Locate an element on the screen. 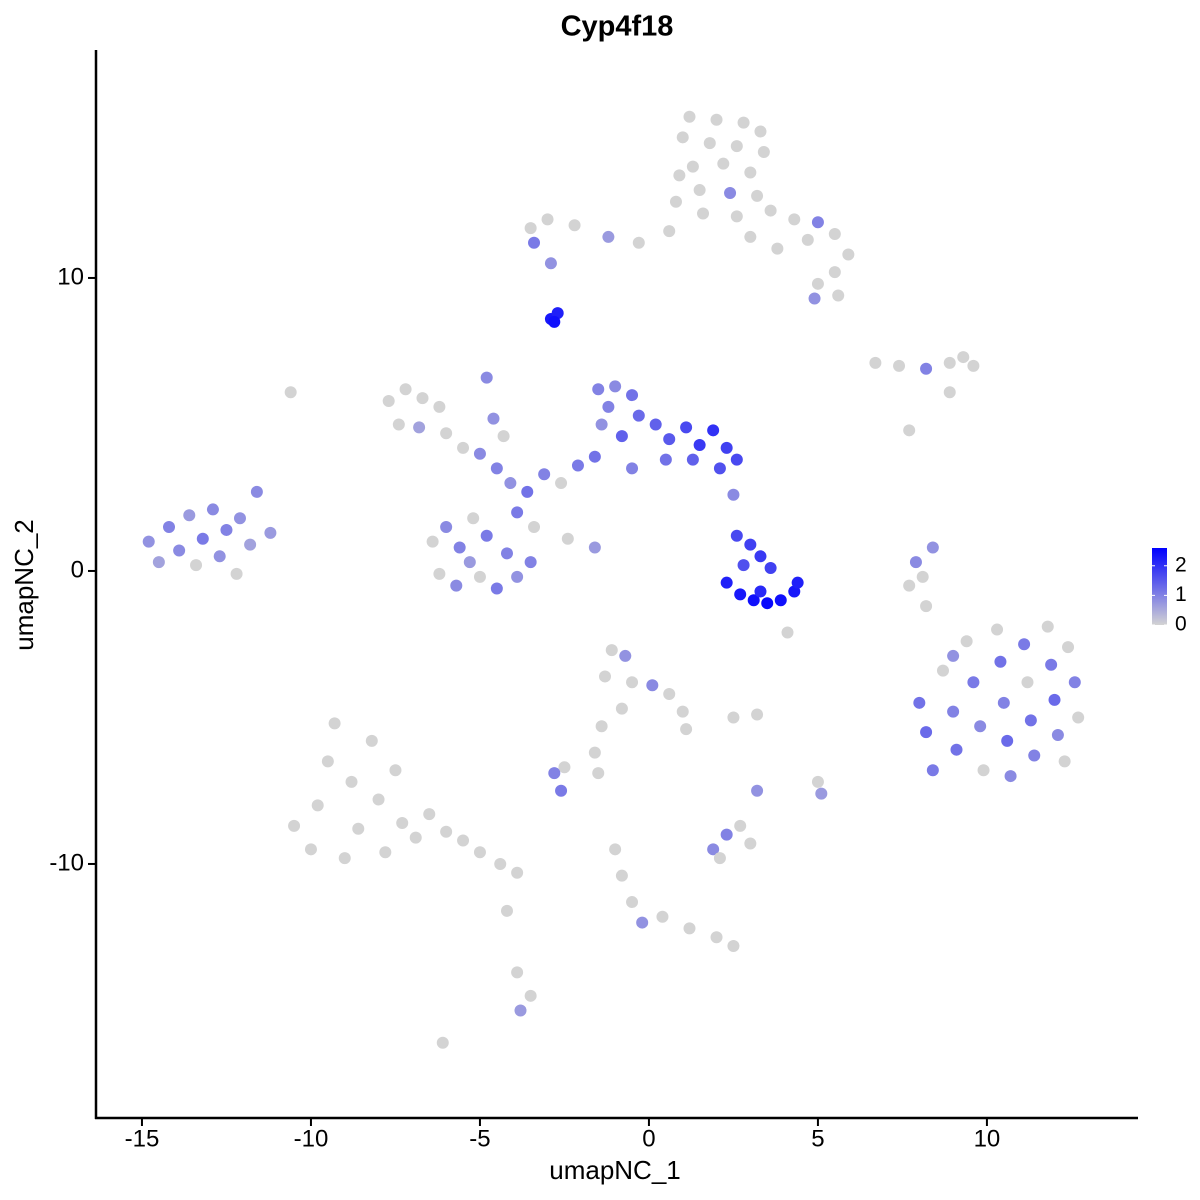 This screenshot has height=1200, width=1200. x-tick-label: 0 is located at coordinates (648, 1138).